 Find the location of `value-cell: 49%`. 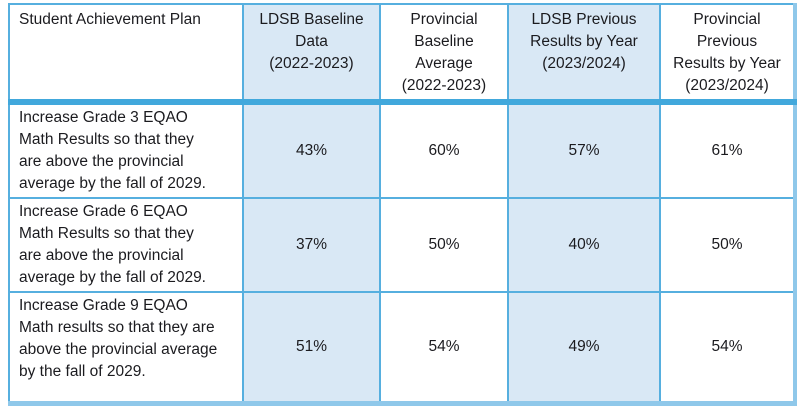

value-cell: 49% is located at coordinates (584, 347).